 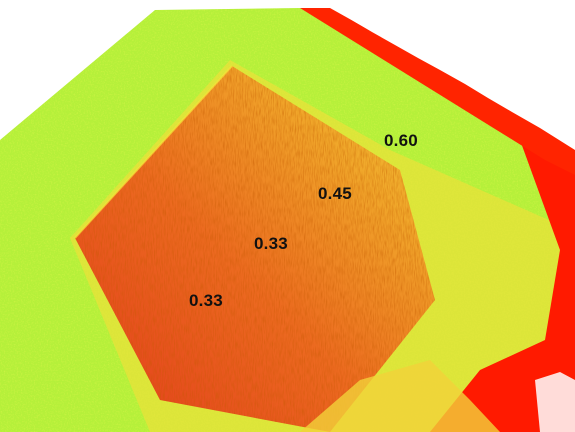 I want to click on value-label: 0.45, so click(x=335, y=193).